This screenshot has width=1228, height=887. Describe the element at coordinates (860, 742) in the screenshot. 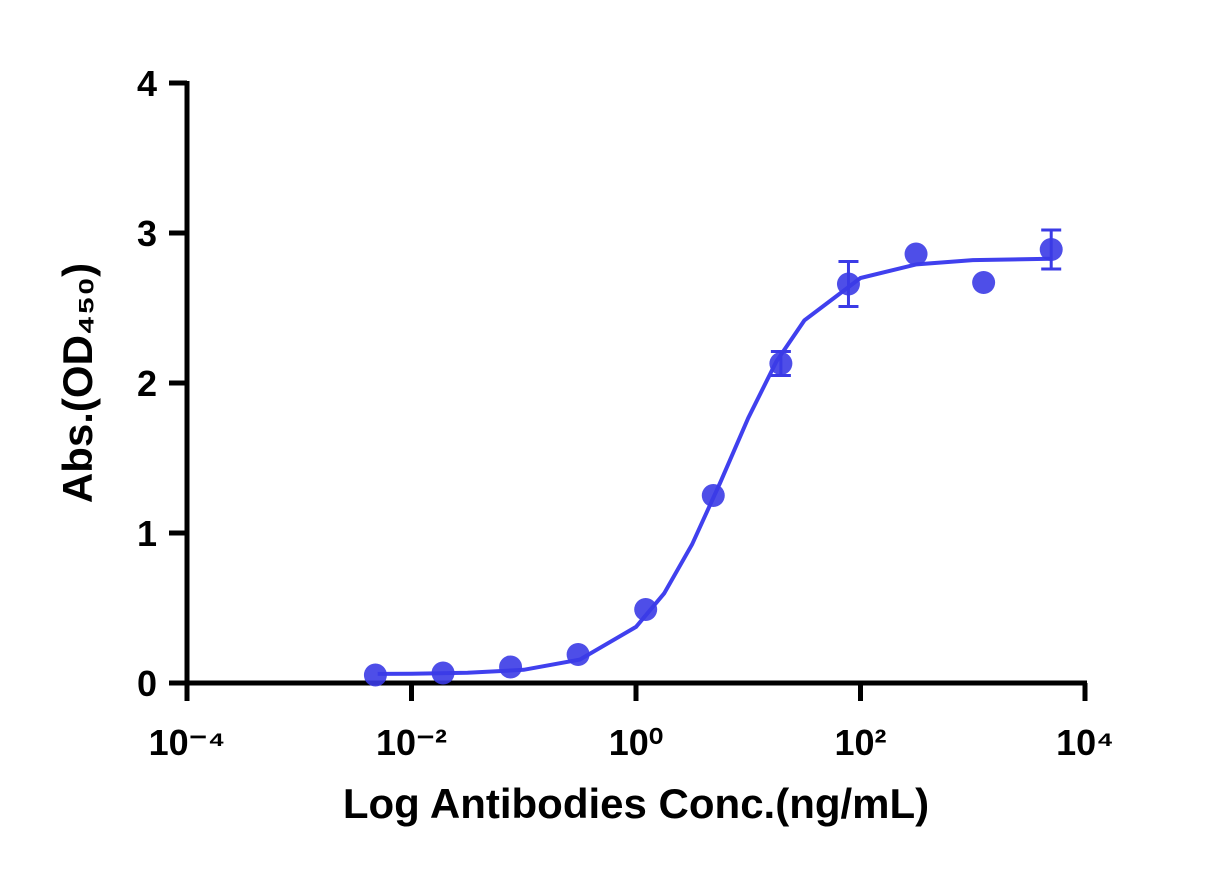

I see `x-tick-label: 10²` at that location.